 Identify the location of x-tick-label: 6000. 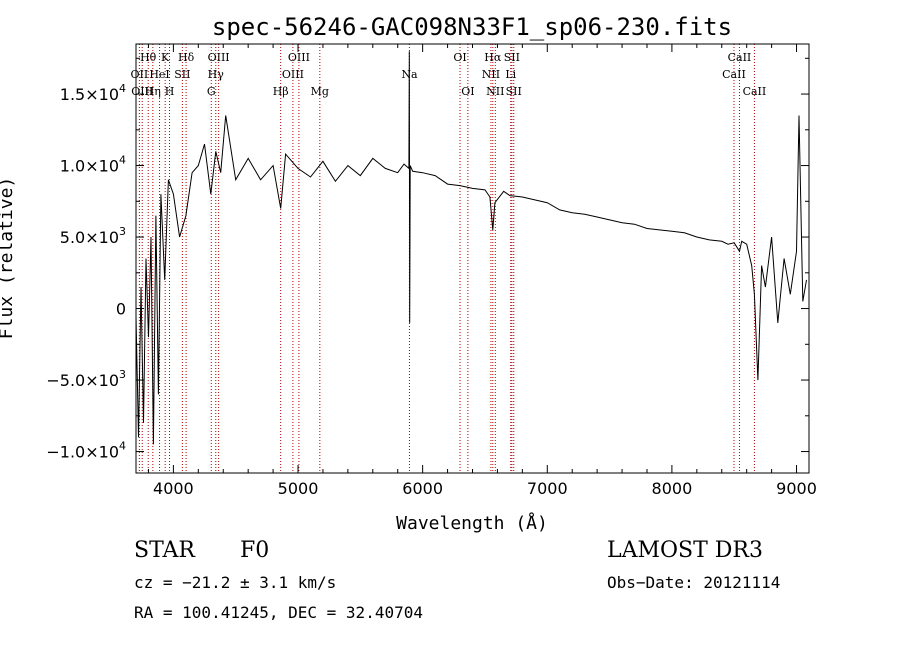
(422, 488).